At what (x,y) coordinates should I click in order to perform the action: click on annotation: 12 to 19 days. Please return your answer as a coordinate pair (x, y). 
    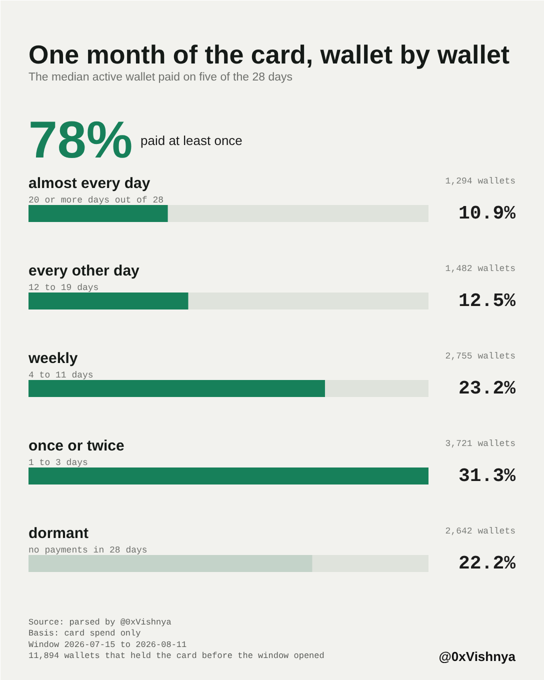
    Looking at the image, I should click on (63, 288).